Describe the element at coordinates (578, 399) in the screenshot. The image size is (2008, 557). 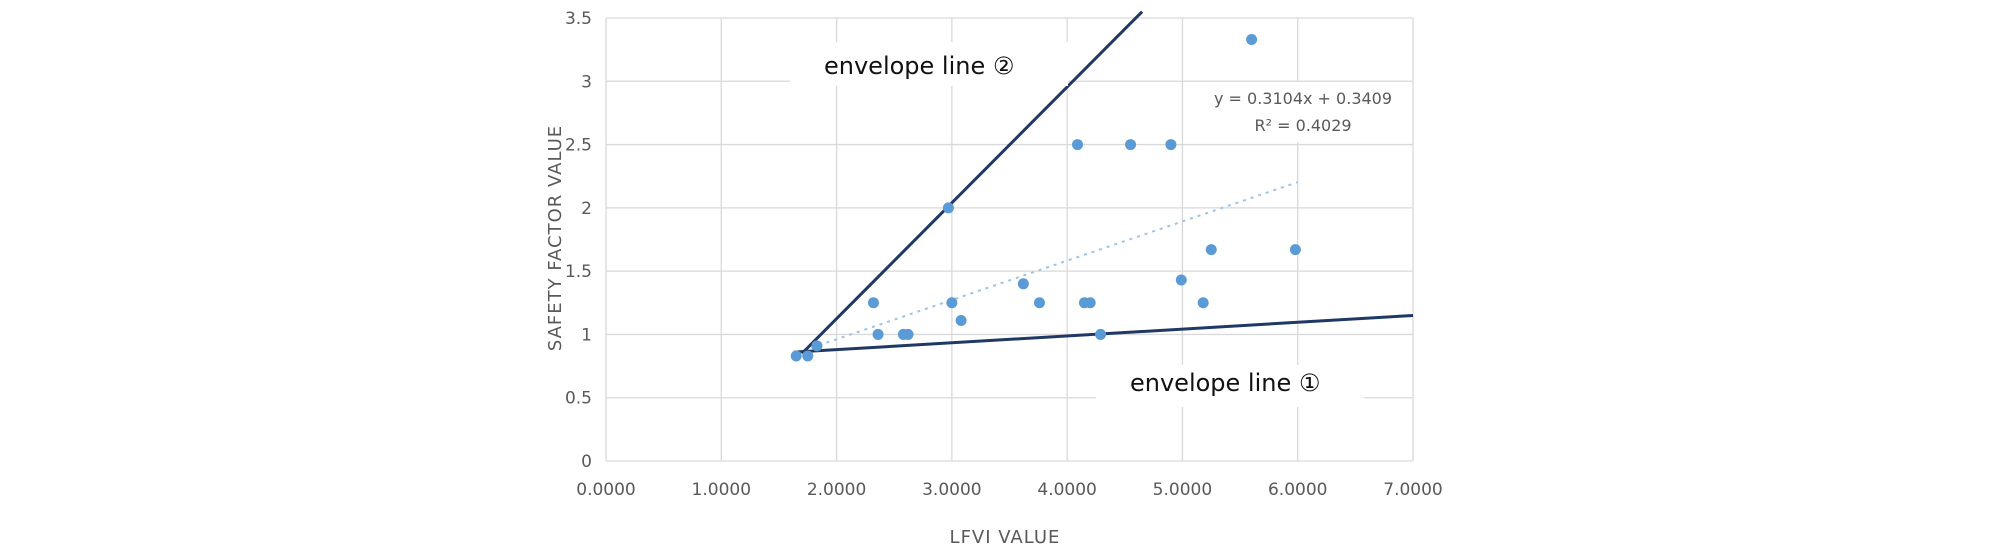
I see `y-tick-label: 0.5` at that location.